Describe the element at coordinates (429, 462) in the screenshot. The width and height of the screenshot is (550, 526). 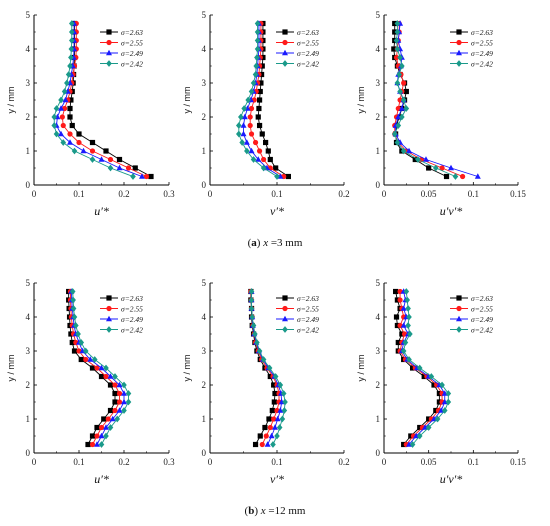
I see `x-tick-label: 0.05` at that location.